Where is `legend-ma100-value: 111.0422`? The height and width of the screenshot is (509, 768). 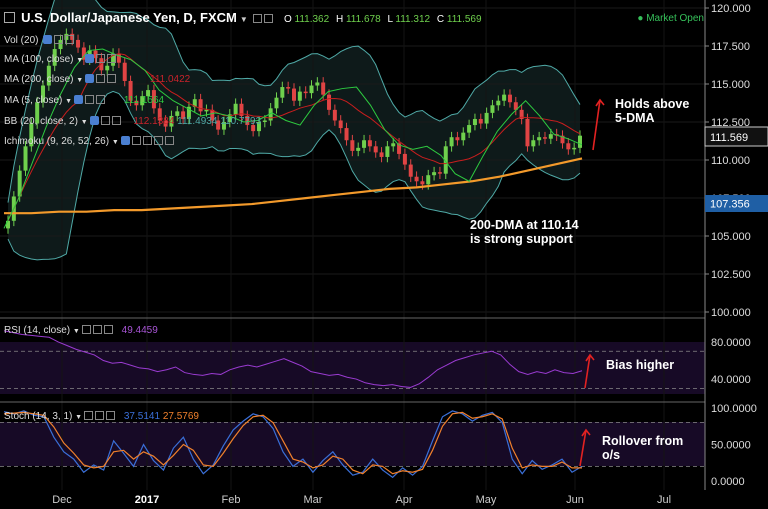
legend-ma100-value: 111.0422 is located at coordinates (170, 79).